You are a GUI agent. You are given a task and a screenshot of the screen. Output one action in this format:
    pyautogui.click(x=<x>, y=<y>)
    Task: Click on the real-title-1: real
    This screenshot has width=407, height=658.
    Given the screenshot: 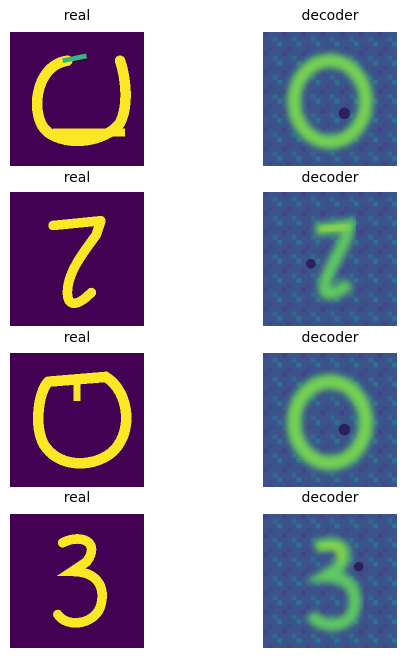 What is the action you would take?
    pyautogui.click(x=77, y=16)
    